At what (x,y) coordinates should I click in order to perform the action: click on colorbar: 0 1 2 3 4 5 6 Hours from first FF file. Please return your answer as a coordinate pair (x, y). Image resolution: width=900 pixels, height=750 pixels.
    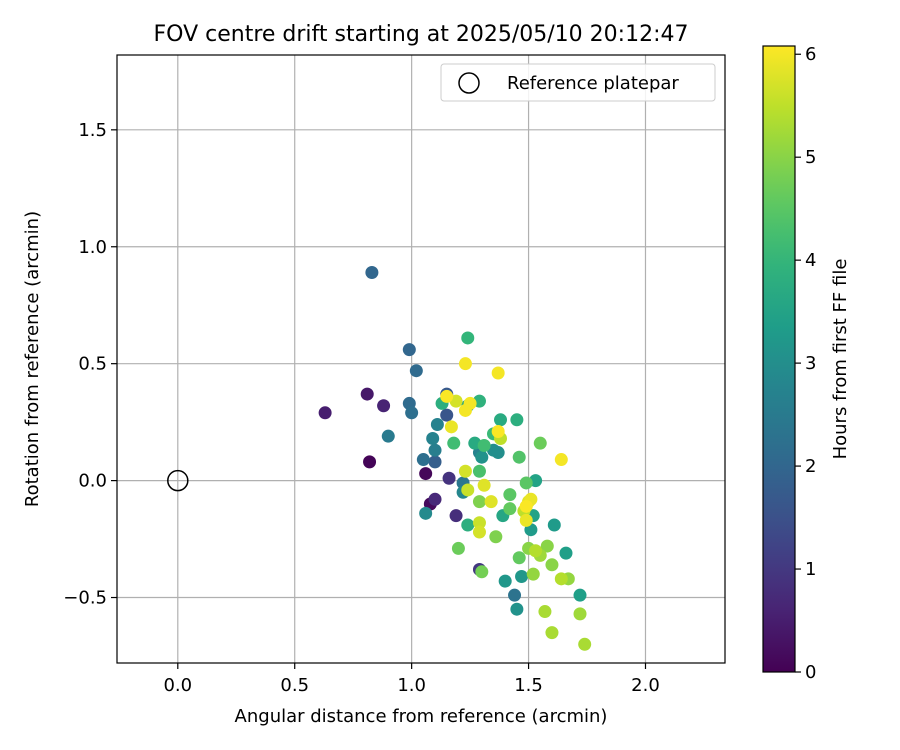
    Looking at the image, I should click on (806, 363).